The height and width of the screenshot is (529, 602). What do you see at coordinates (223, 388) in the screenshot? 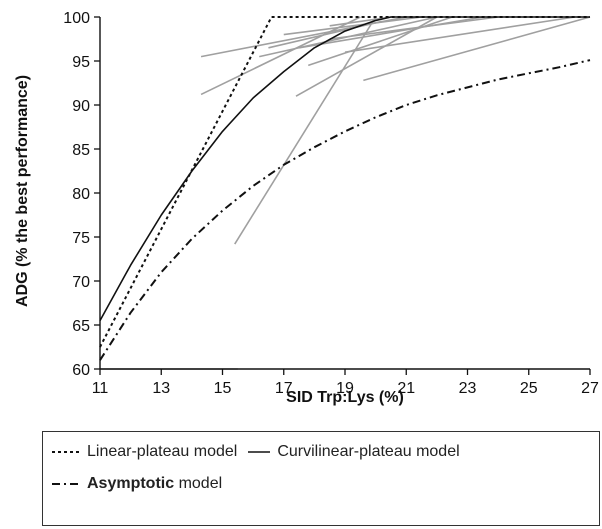
I see `x-tick-label: 15` at bounding box center [223, 388].